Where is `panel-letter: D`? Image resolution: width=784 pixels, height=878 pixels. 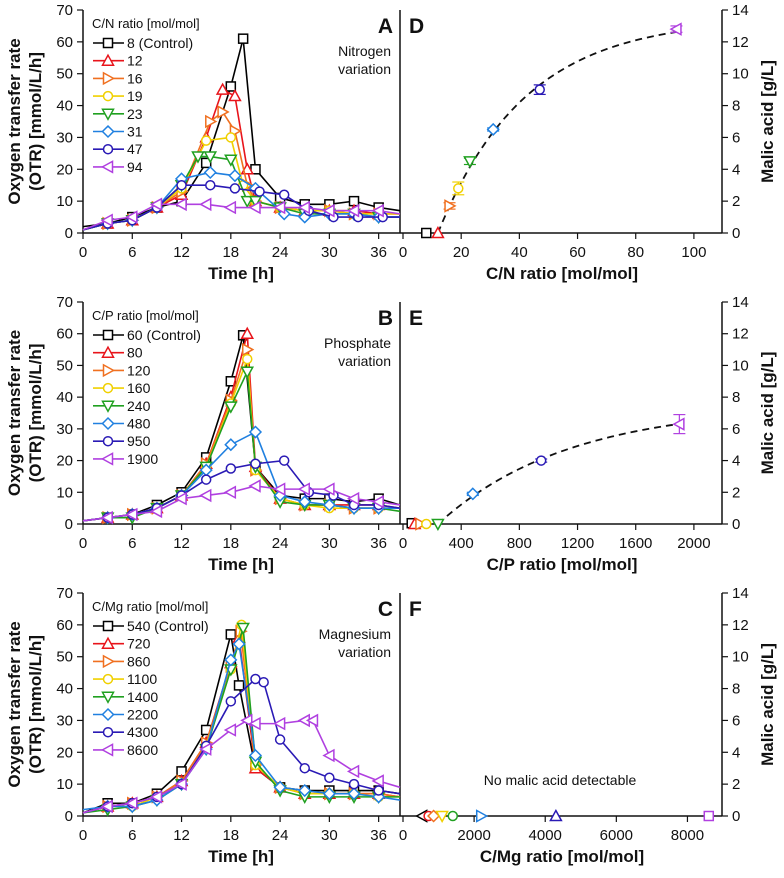
panel-letter: D is located at coordinates (416, 26).